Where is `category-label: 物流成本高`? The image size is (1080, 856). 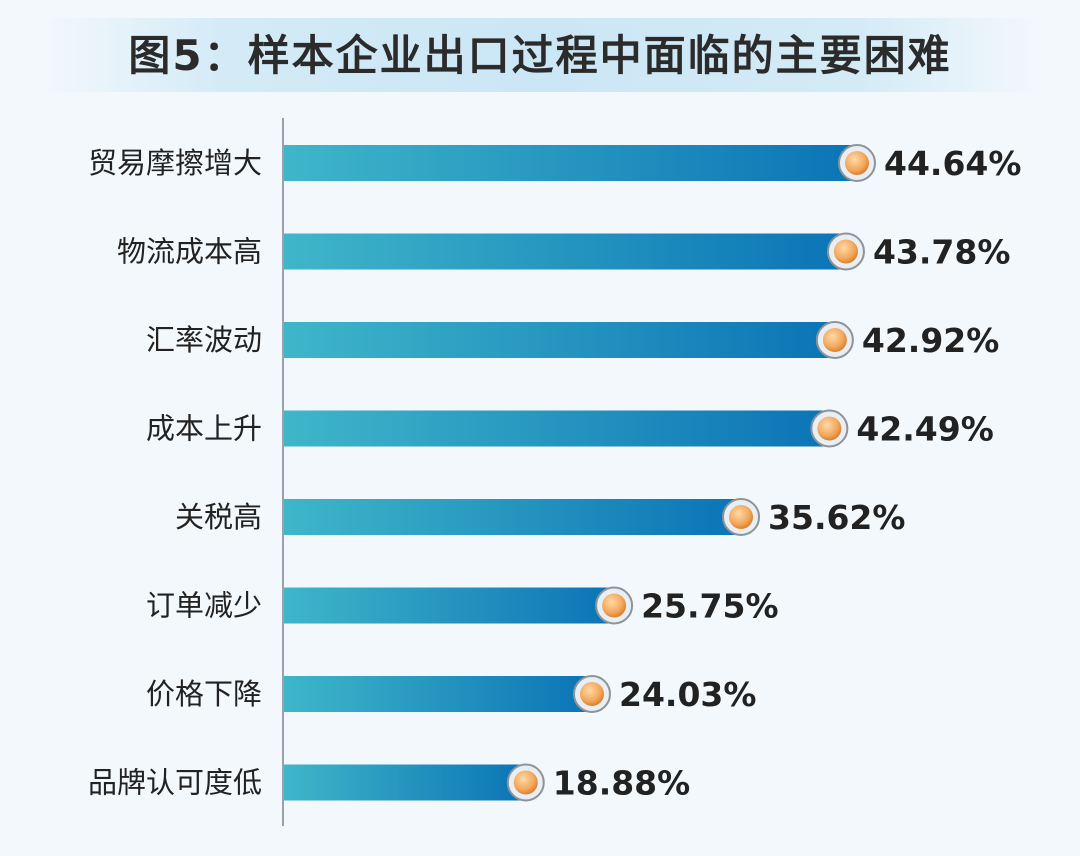 category-label: 物流成本高 is located at coordinates (189, 252).